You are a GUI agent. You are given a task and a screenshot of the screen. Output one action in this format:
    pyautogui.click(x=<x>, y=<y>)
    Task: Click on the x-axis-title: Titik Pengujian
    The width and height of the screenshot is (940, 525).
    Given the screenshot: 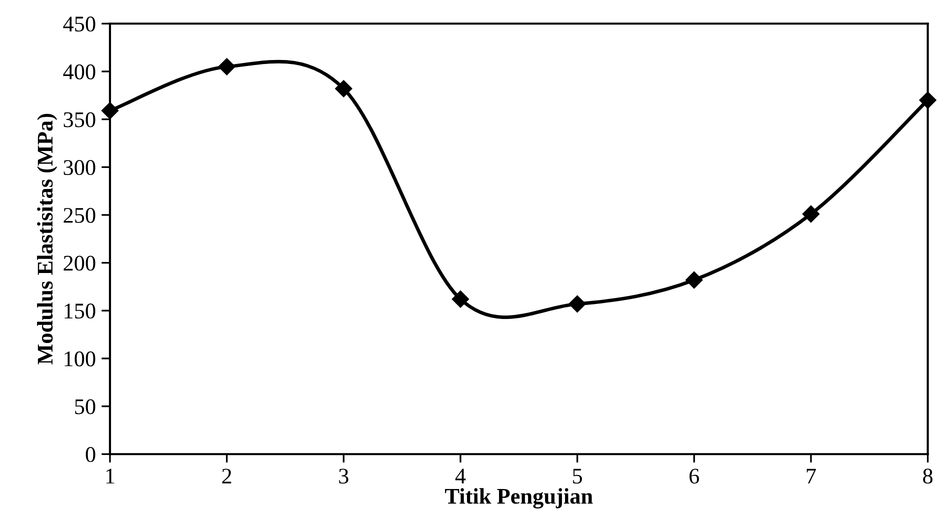 What is the action you would take?
    pyautogui.click(x=519, y=498)
    